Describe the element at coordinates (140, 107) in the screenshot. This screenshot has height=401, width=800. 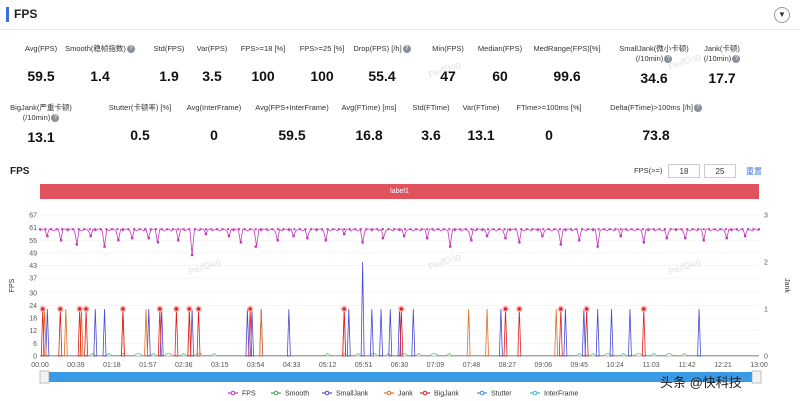
I see `metric-label: Stutter(卡顿率) [%]` at that location.